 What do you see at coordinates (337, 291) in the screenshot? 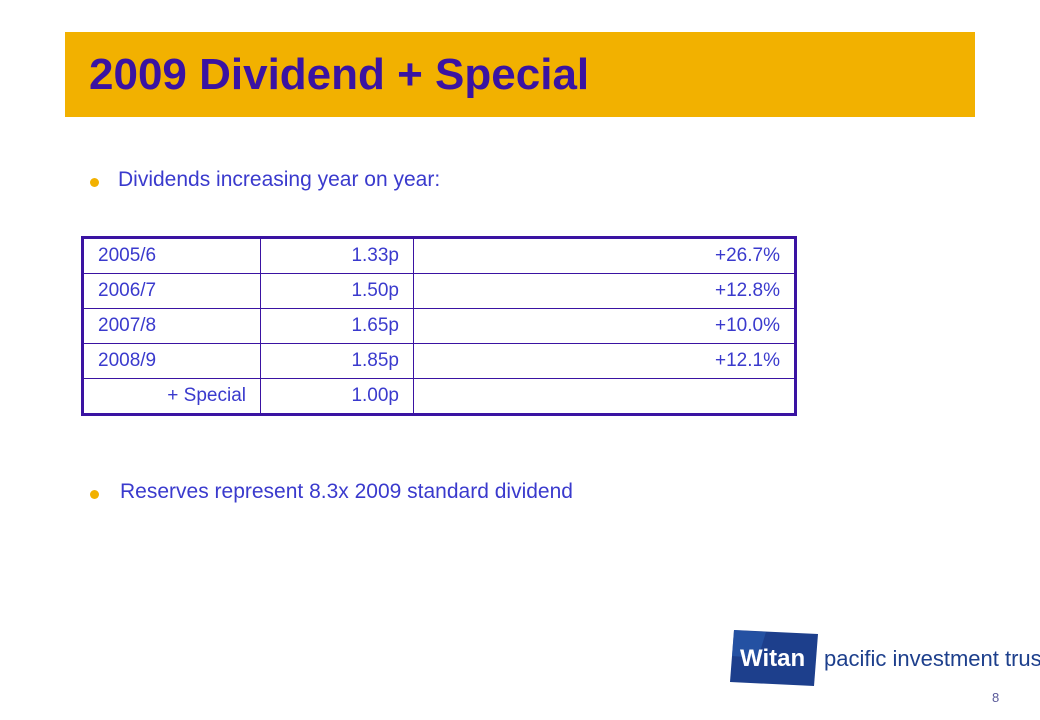
I see `table-cell-dividend: 1.50p` at bounding box center [337, 291].